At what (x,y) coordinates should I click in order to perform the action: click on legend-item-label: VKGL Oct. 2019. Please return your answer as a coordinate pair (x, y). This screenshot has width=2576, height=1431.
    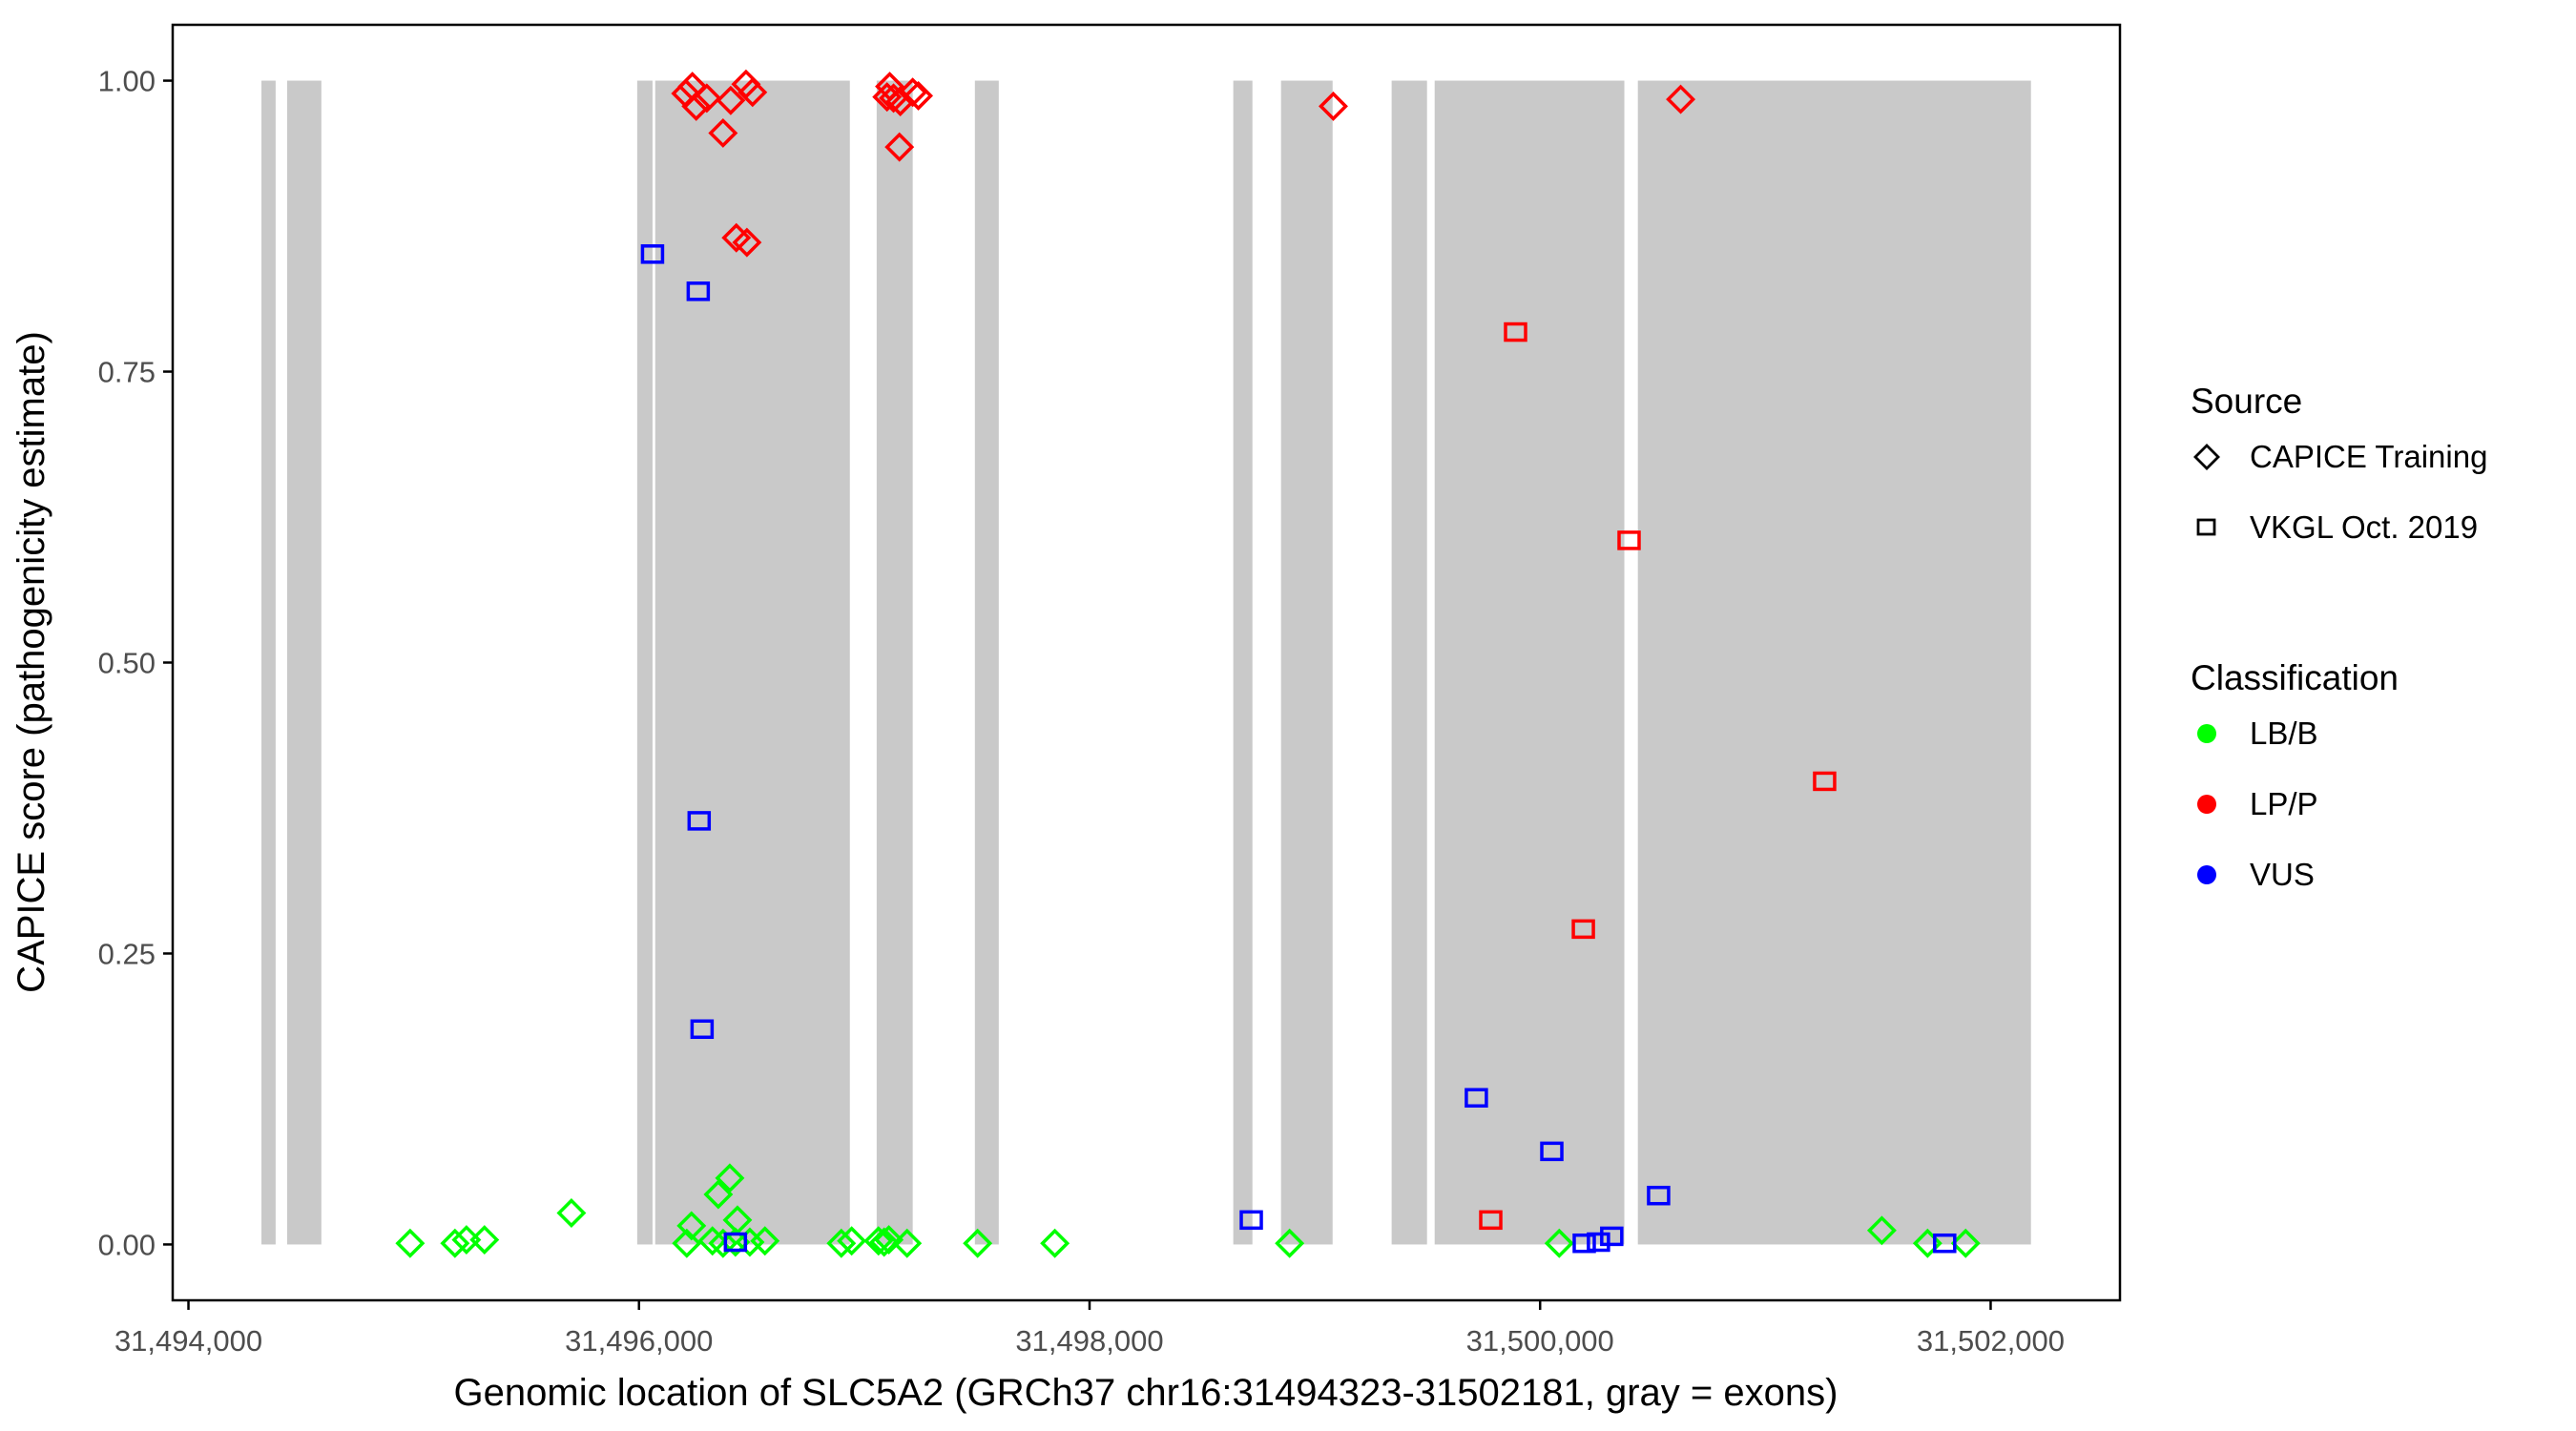
    Looking at the image, I should click on (2364, 527).